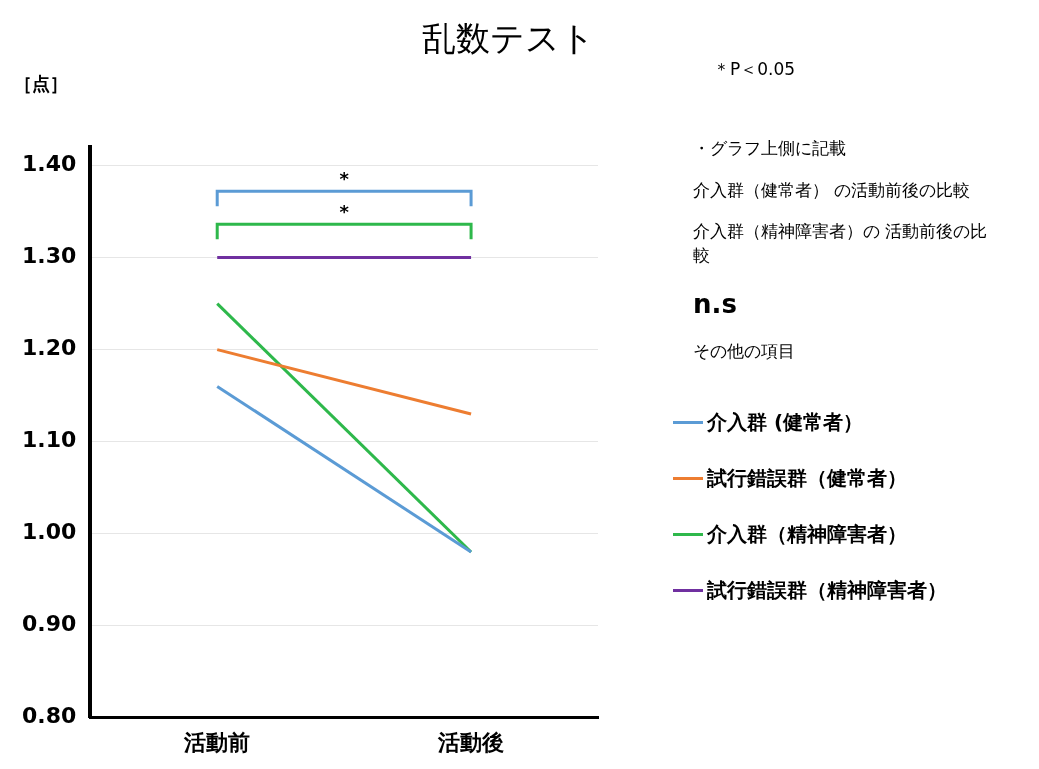  Describe the element at coordinates (49, 348) in the screenshot. I see `y-tick-label: 1.20` at that location.